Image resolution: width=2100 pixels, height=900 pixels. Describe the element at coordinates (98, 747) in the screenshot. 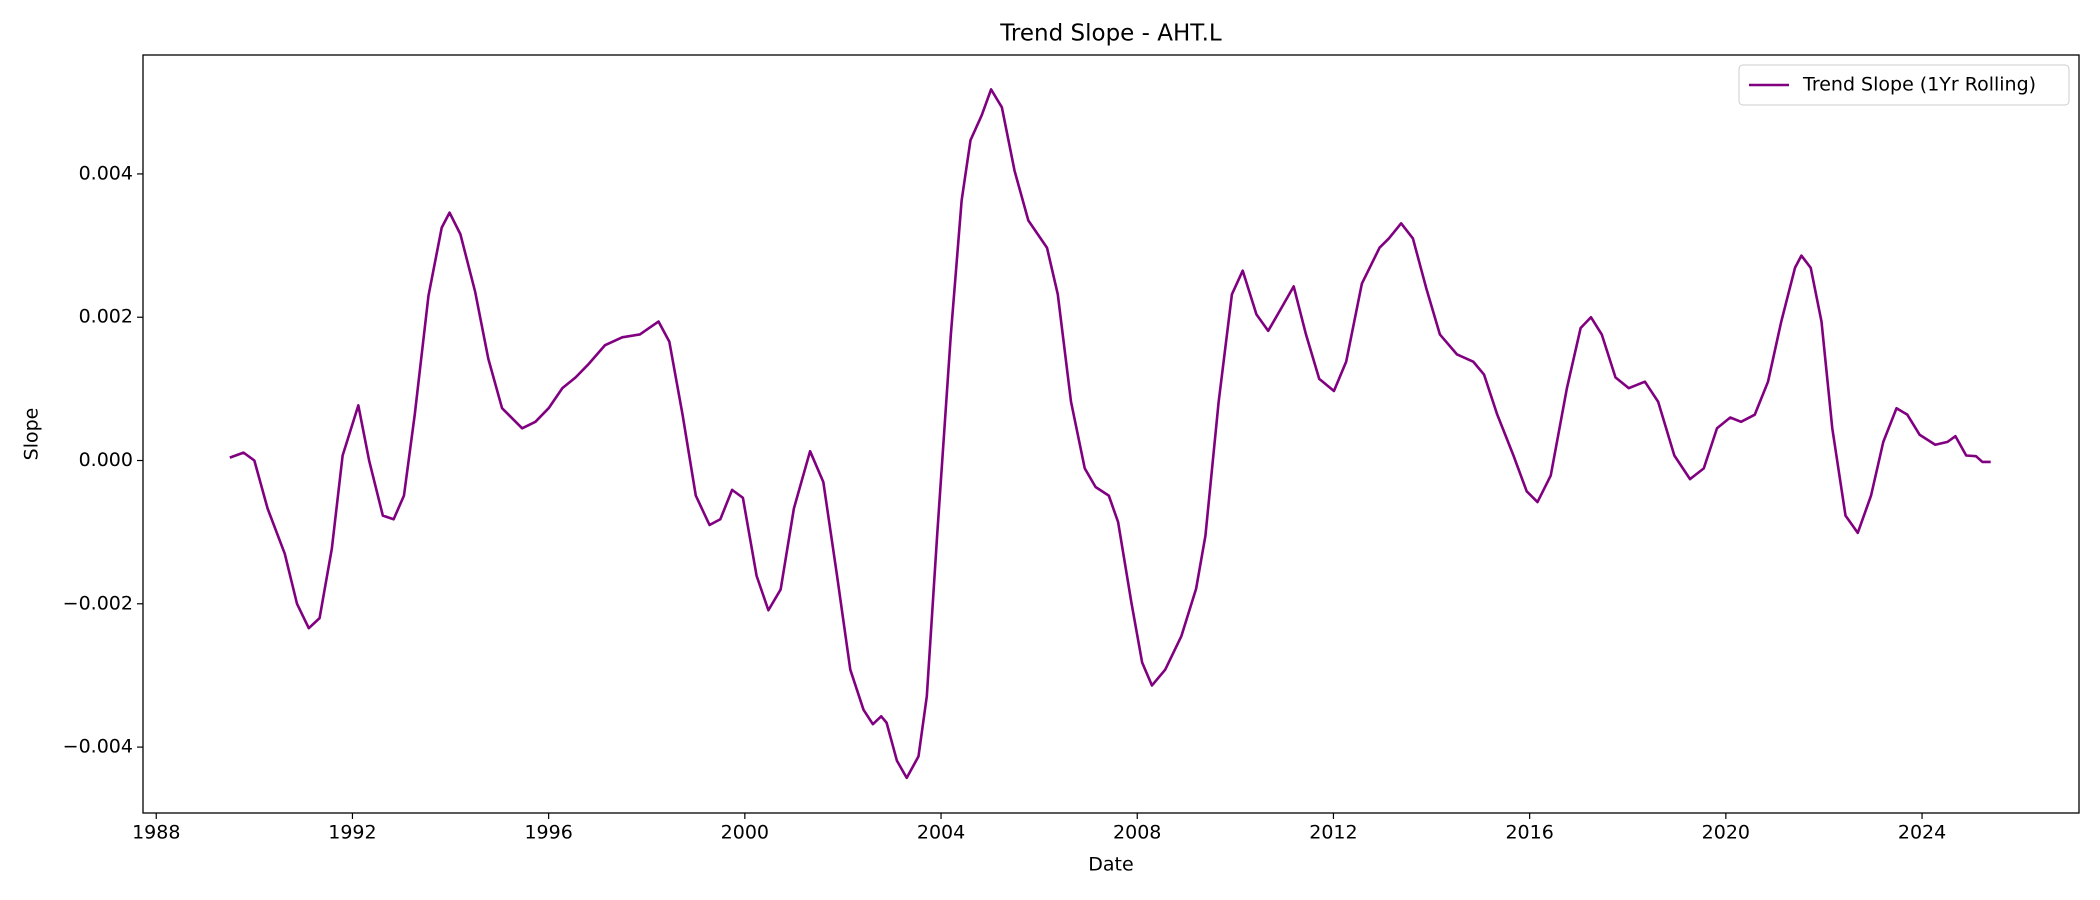

I see `y-tick-label: −0.004` at that location.